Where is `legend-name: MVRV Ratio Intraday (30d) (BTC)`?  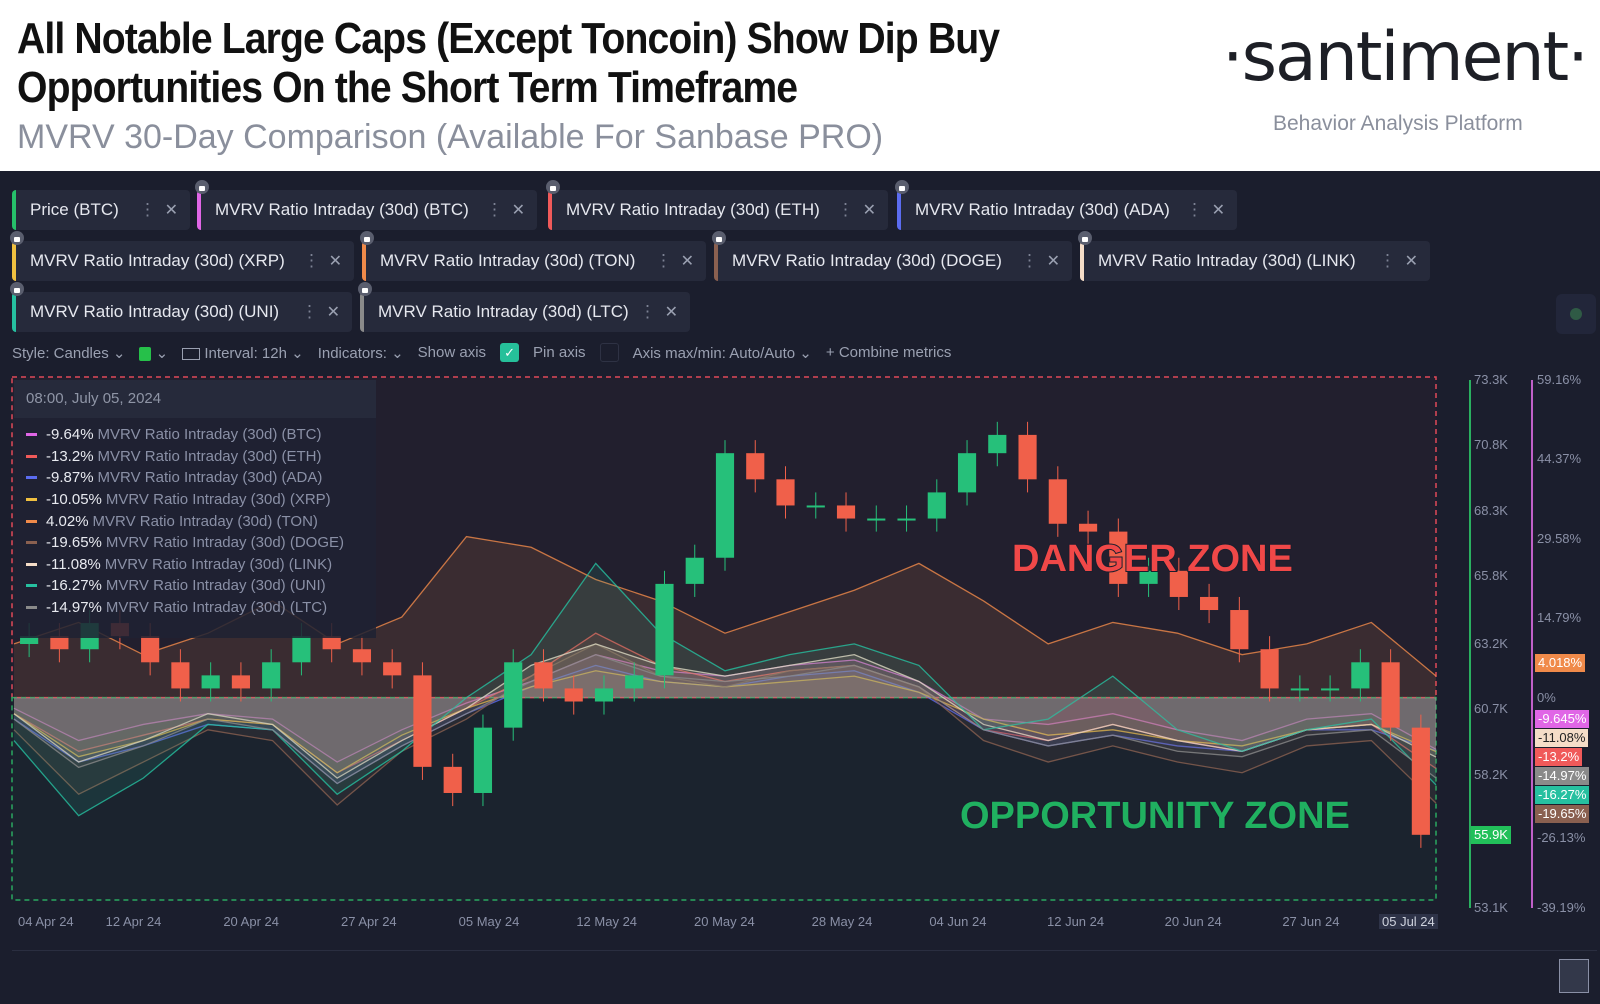 legend-name: MVRV Ratio Intraday (30d) (BTC) is located at coordinates (209, 435).